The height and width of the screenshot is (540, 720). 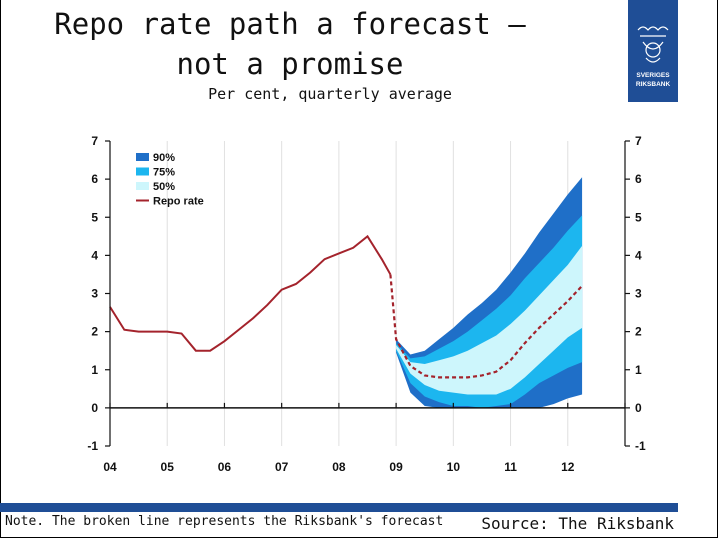 I want to click on legend-label: 90%, so click(x=164, y=158).